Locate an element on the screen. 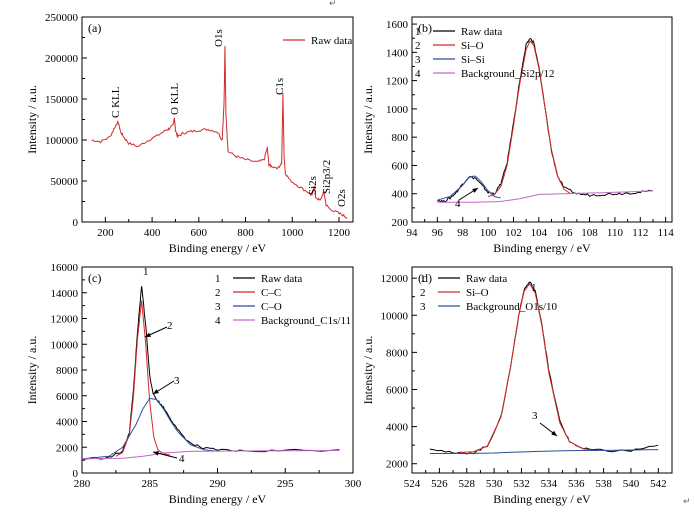  legend-entry: C–C is located at coordinates (271, 293).